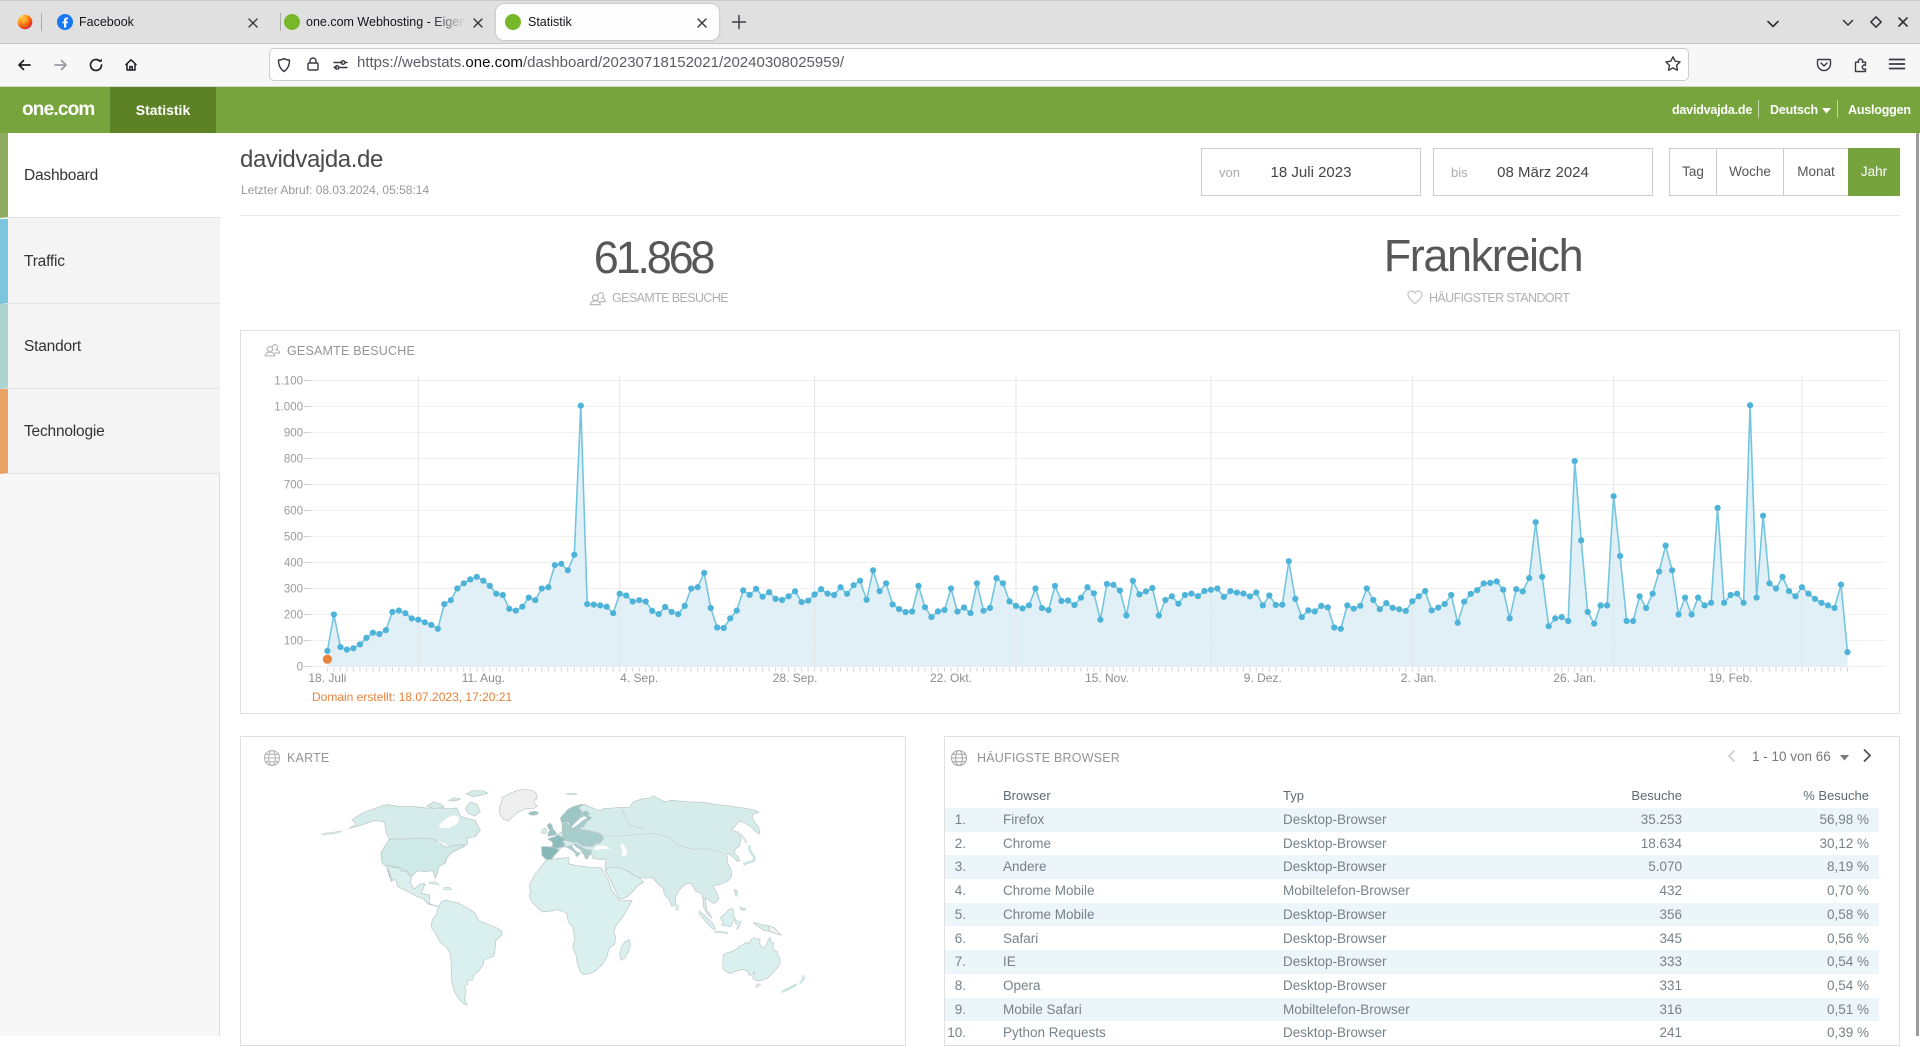 The image size is (1920, 1046). Describe the element at coordinates (293, 486) in the screenshot. I see `svg-text: 700` at that location.